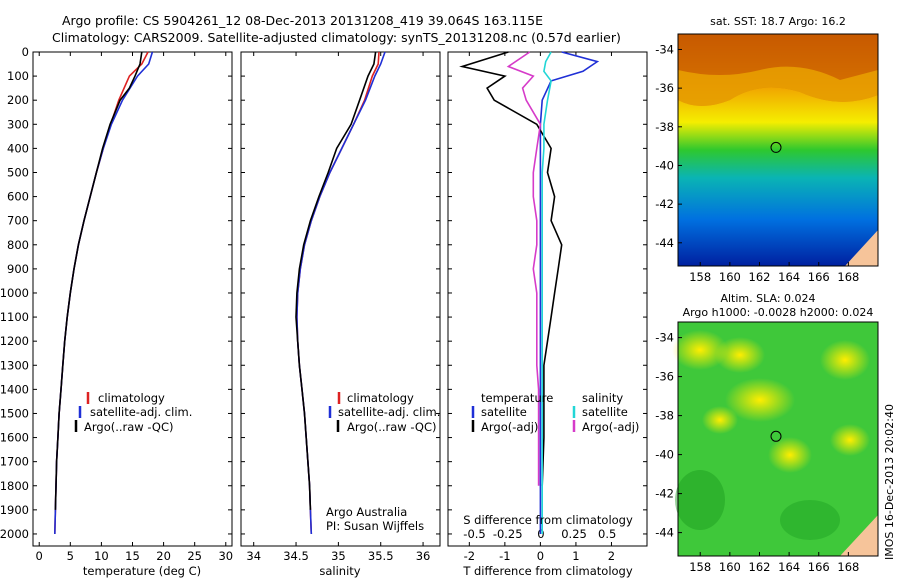 This screenshot has width=900, height=580. Describe the element at coordinates (778, 86) in the screenshot. I see `sst-mid-patch` at that location.